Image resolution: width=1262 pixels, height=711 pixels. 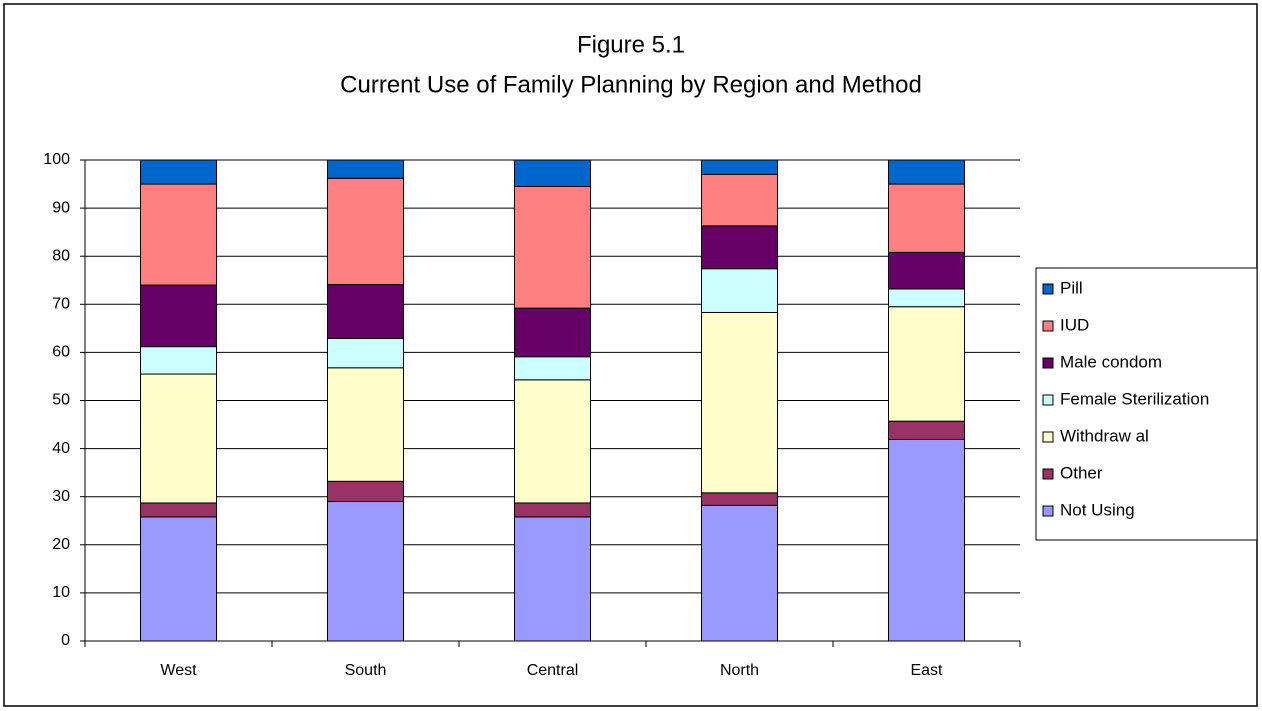 I want to click on y-tick-label: 50, so click(x=61, y=400).